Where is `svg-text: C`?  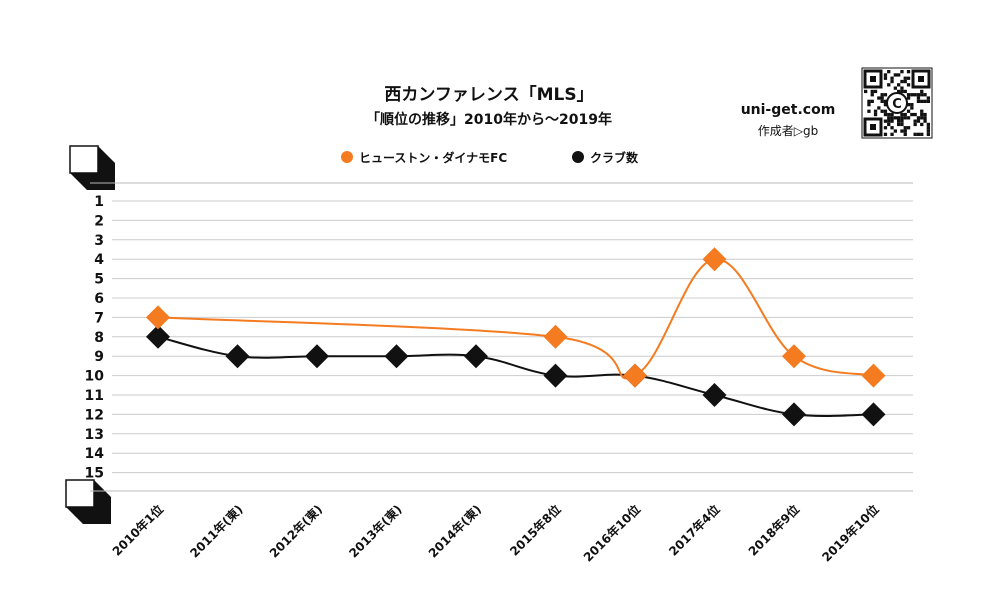 svg-text: C is located at coordinates (897, 104).